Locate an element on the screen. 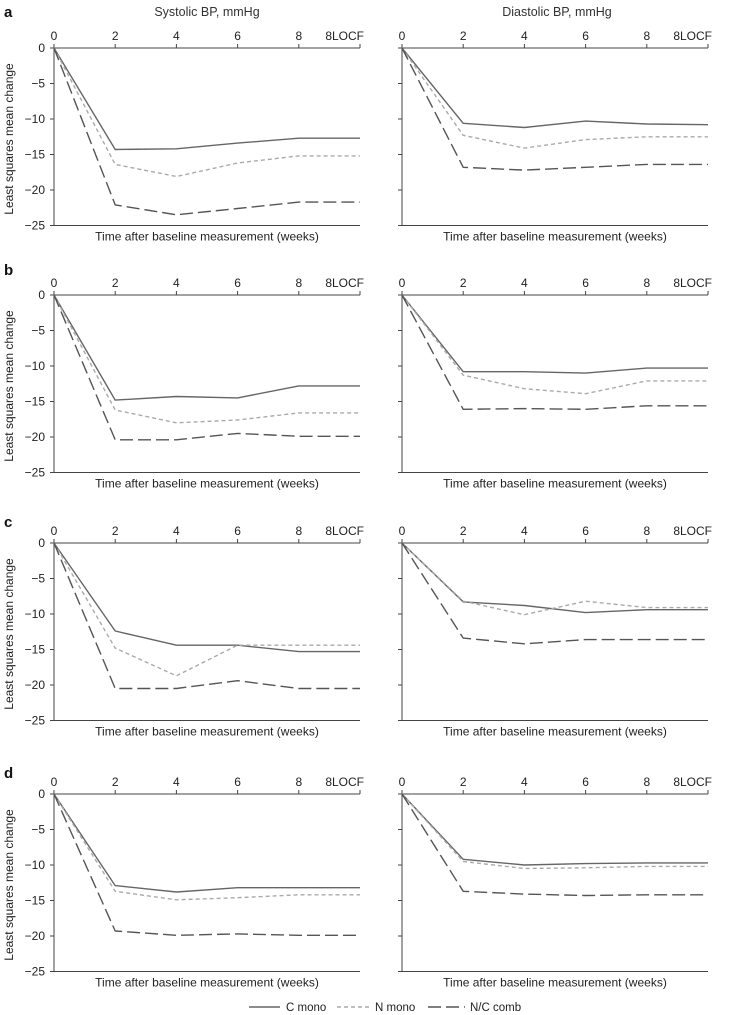 The image size is (734, 1015). legend: C mono N mono N/C comb is located at coordinates (385, 1008).